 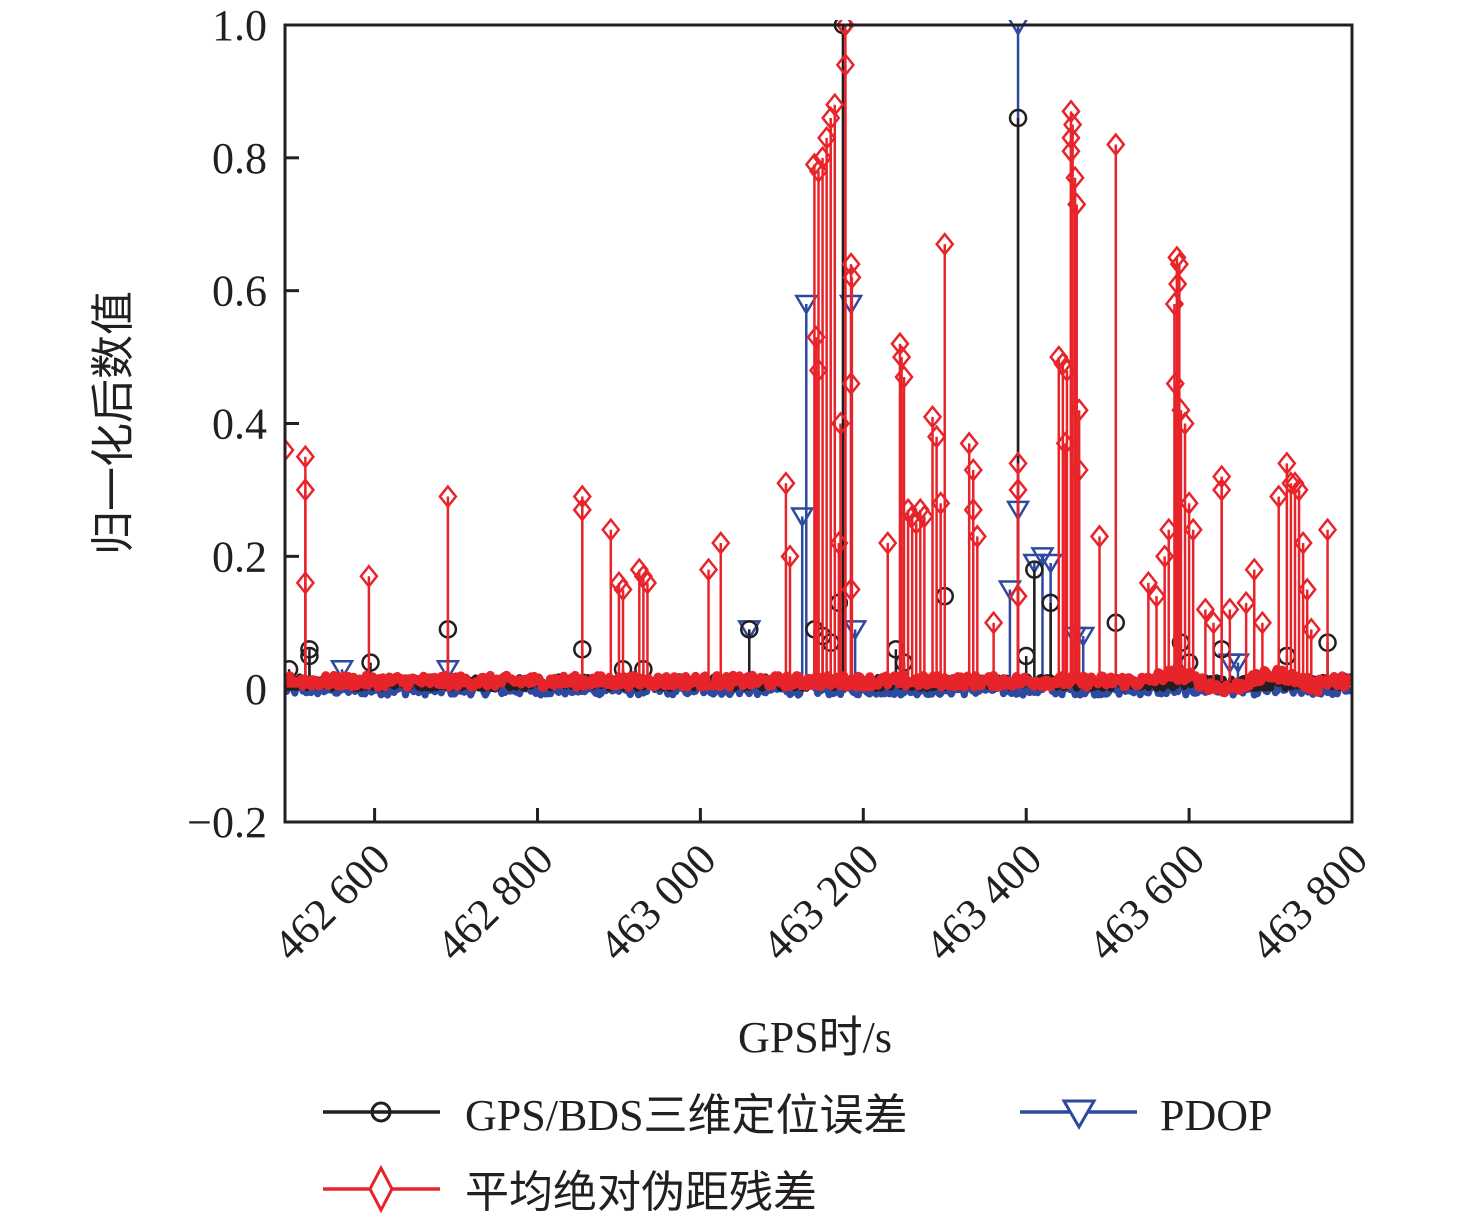 What do you see at coordinates (113, 423) in the screenshot?
I see `y-axis-title: 归一化后数值` at bounding box center [113, 423].